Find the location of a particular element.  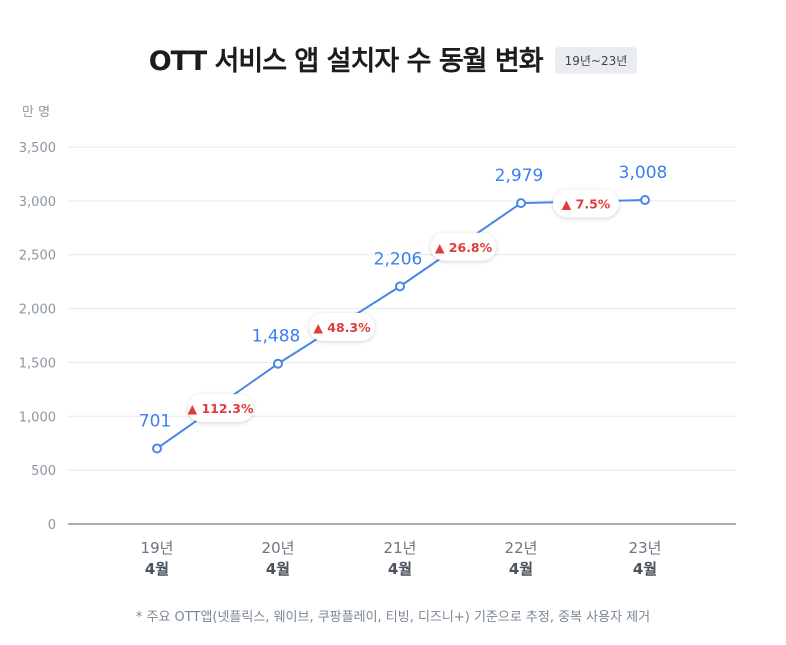

period-badge: 19년~23년 is located at coordinates (596, 60).